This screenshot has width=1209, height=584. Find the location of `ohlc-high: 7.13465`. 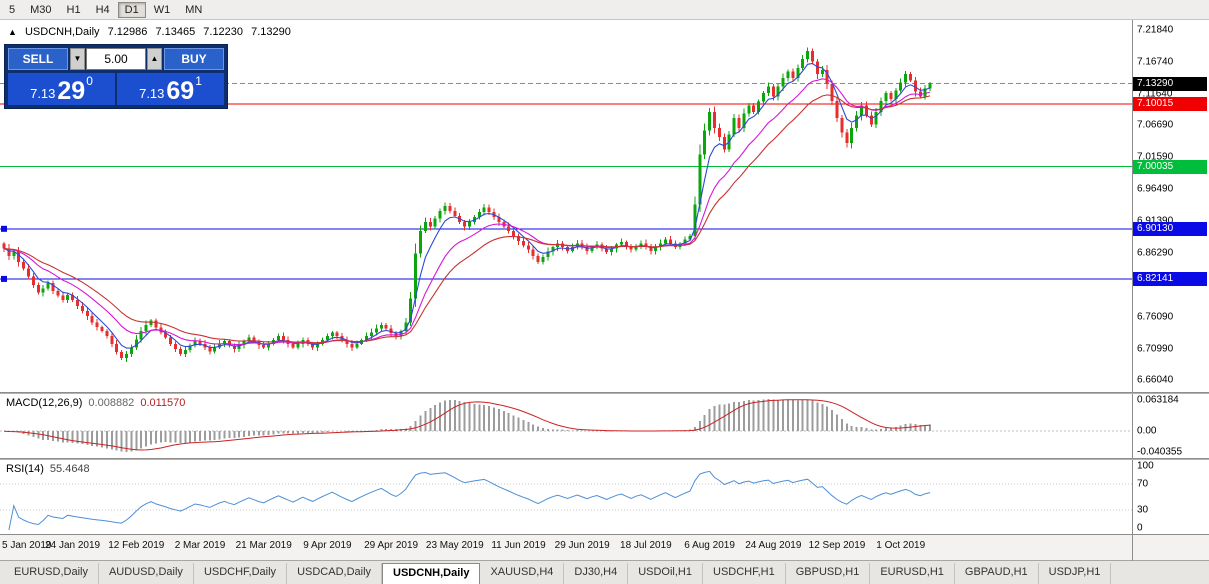

ohlc-high: 7.13465 is located at coordinates (175, 32).